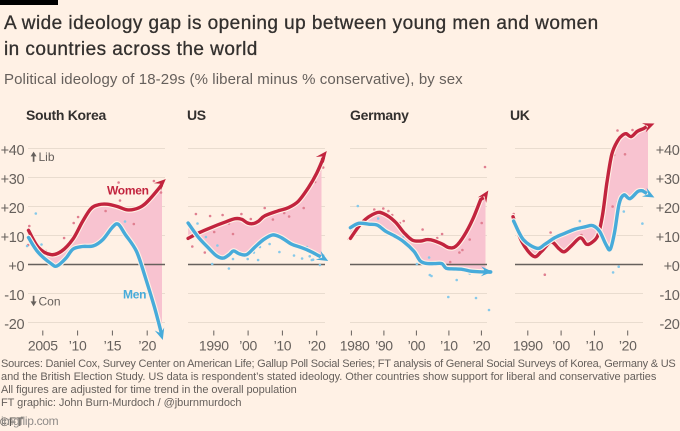 Image resolution: width=680 pixels, height=431 pixels. I want to click on svg-text: Women, so click(128, 191).